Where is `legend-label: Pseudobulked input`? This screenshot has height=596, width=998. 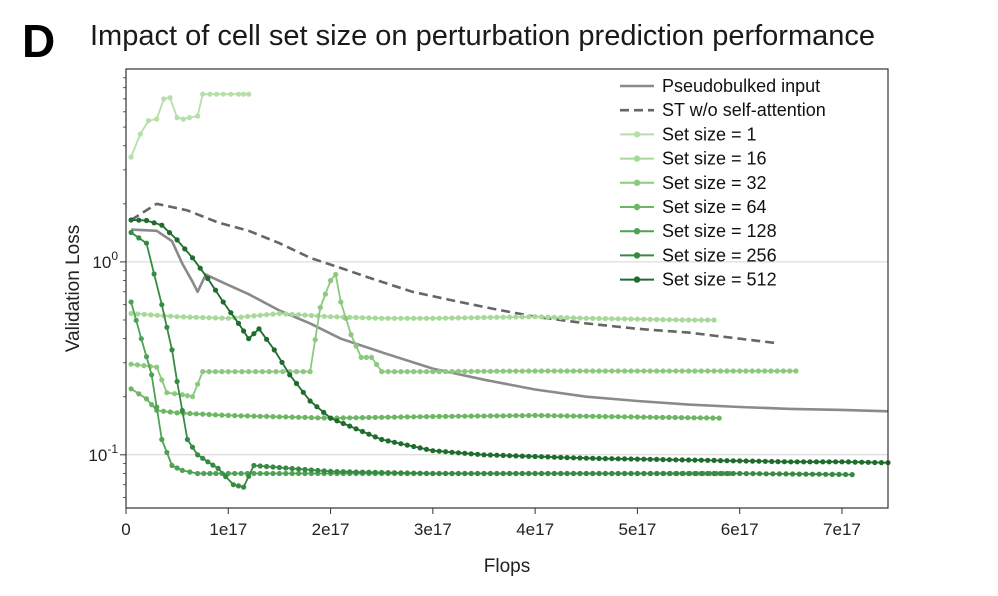
legend-label: Pseudobulked input is located at coordinates (741, 86).